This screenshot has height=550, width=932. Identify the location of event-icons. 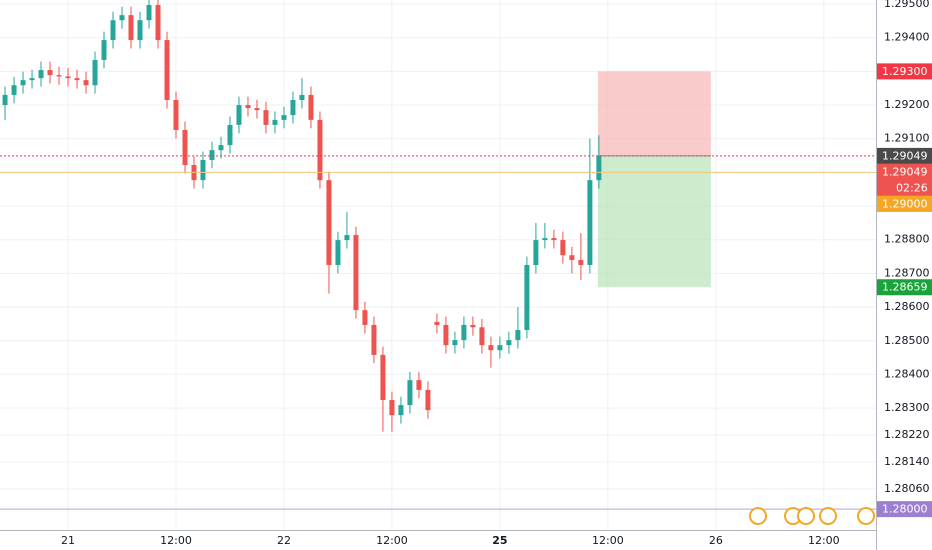
(812, 516).